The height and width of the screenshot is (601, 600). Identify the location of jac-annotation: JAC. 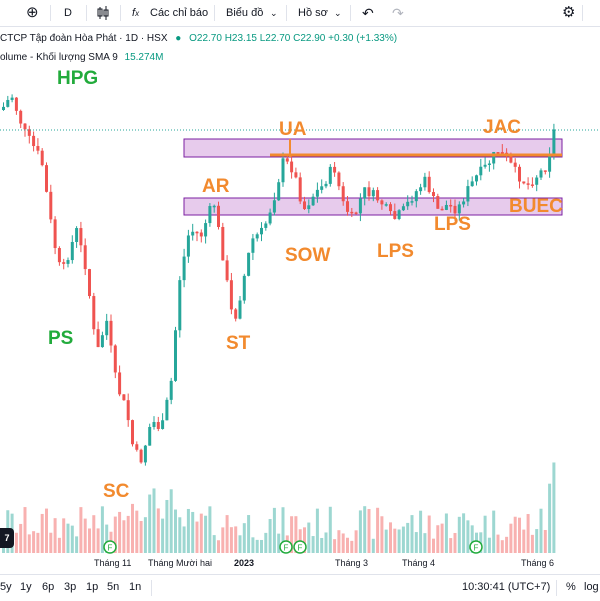
(502, 127).